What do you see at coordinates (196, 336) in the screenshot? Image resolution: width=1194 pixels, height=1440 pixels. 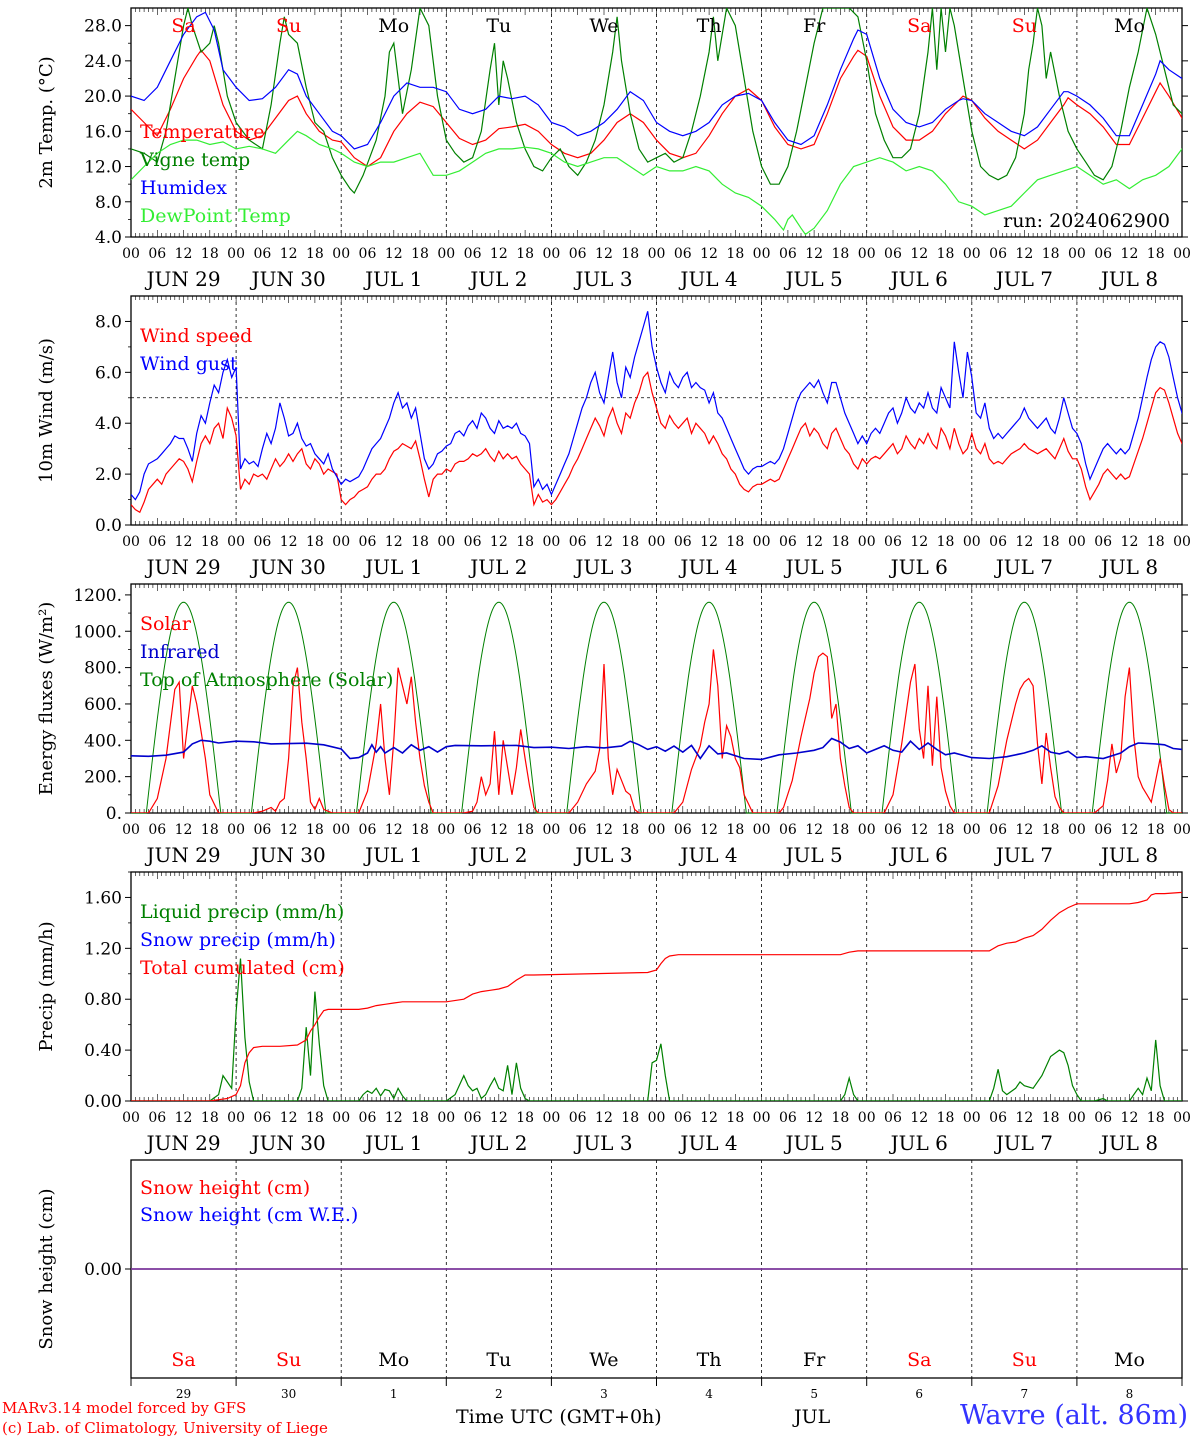 I see `legend-entry: Wind speed` at bounding box center [196, 336].